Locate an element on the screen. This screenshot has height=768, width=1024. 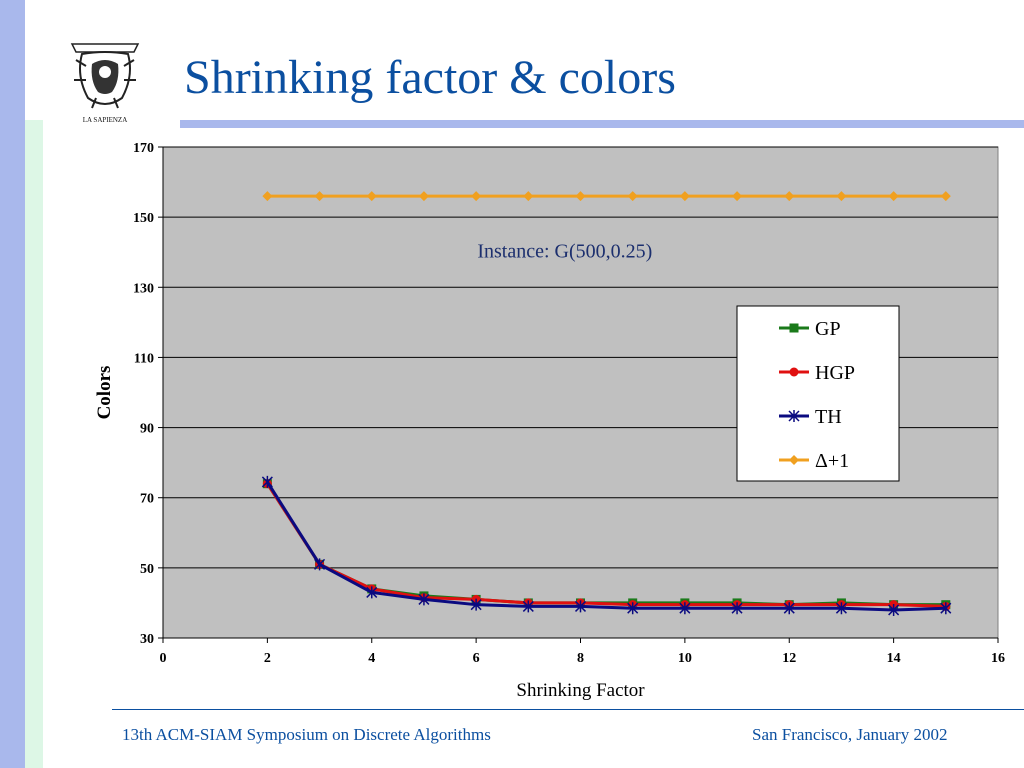
x-tick-label-8: 8 is located at coordinates (580, 658).